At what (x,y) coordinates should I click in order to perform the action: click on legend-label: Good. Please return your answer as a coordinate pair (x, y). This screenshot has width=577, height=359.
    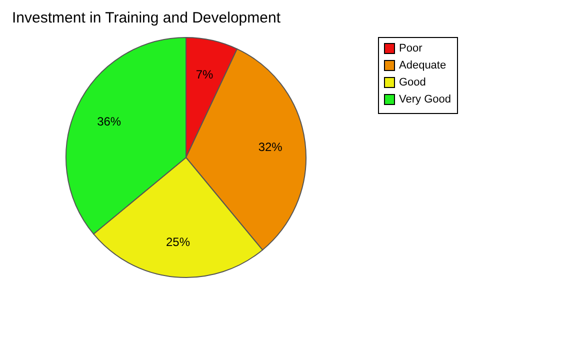
    Looking at the image, I should click on (412, 82).